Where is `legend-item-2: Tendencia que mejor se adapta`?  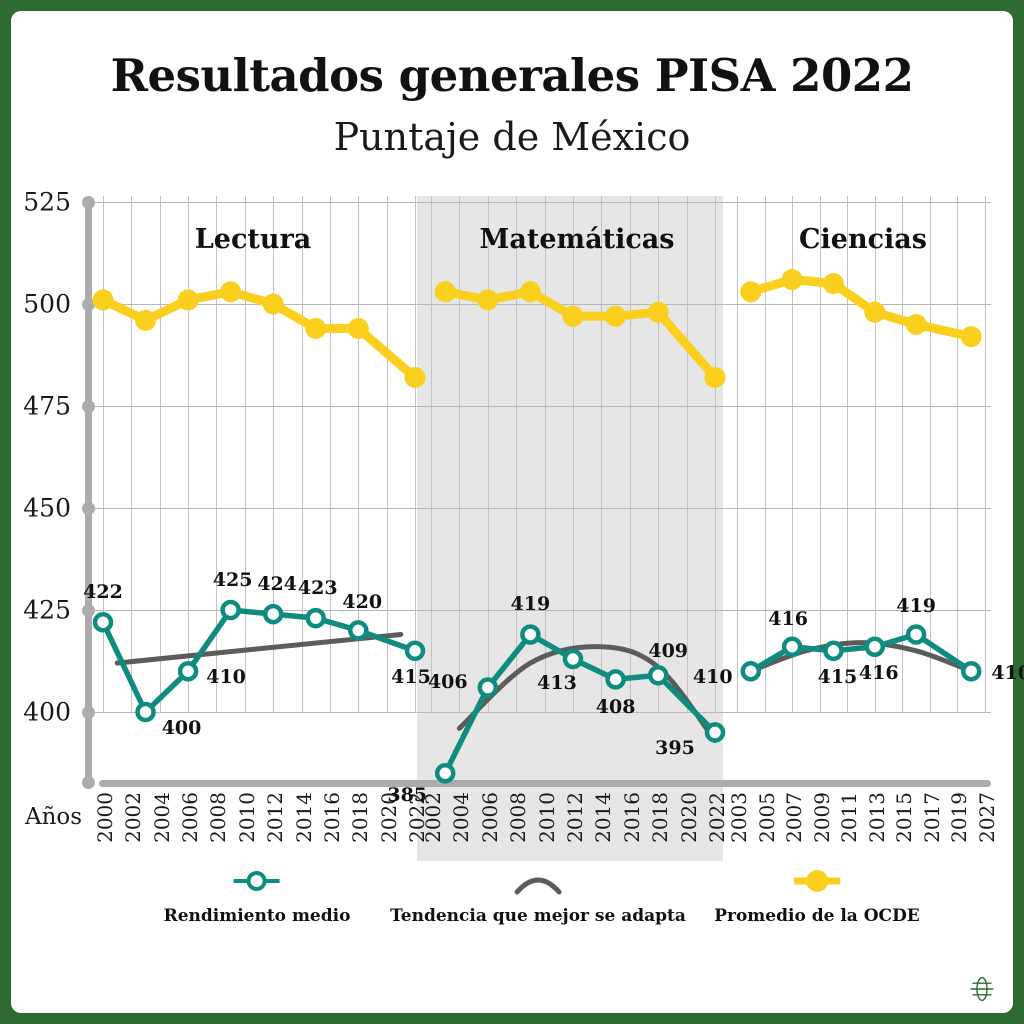 legend-item-2: Tendencia que mejor se adapta is located at coordinates (538, 896).